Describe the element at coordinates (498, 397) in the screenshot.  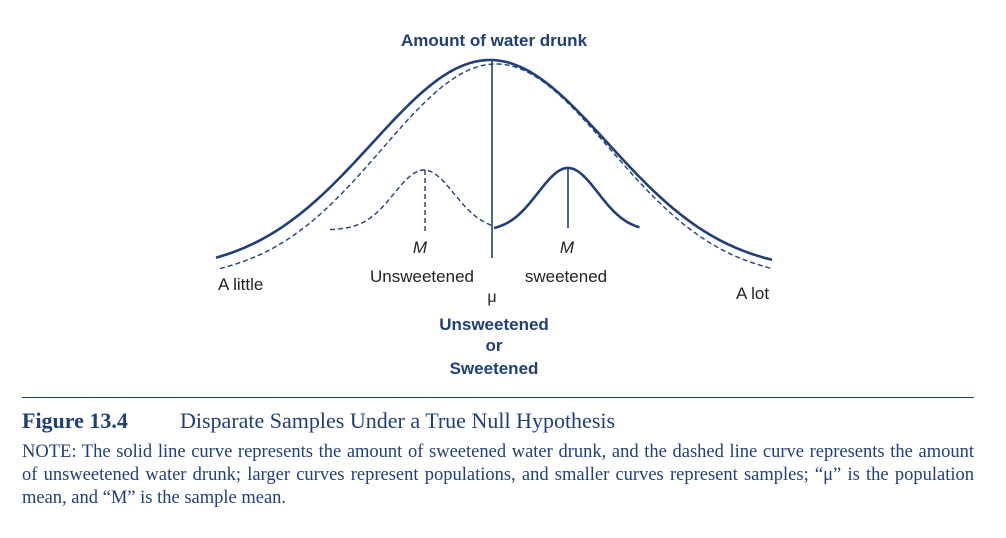
I see `caption-divider` at that location.